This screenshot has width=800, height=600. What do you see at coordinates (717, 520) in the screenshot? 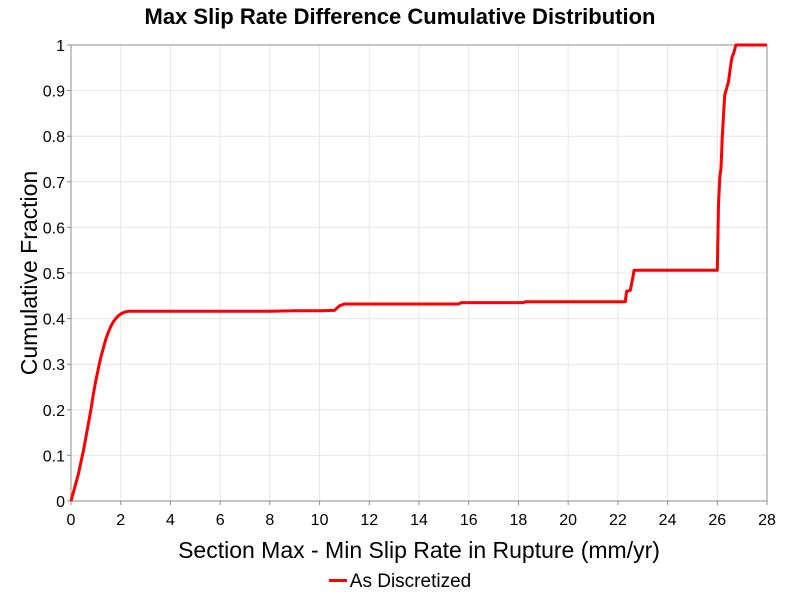
I see `x-tick-label: 26` at bounding box center [717, 520].